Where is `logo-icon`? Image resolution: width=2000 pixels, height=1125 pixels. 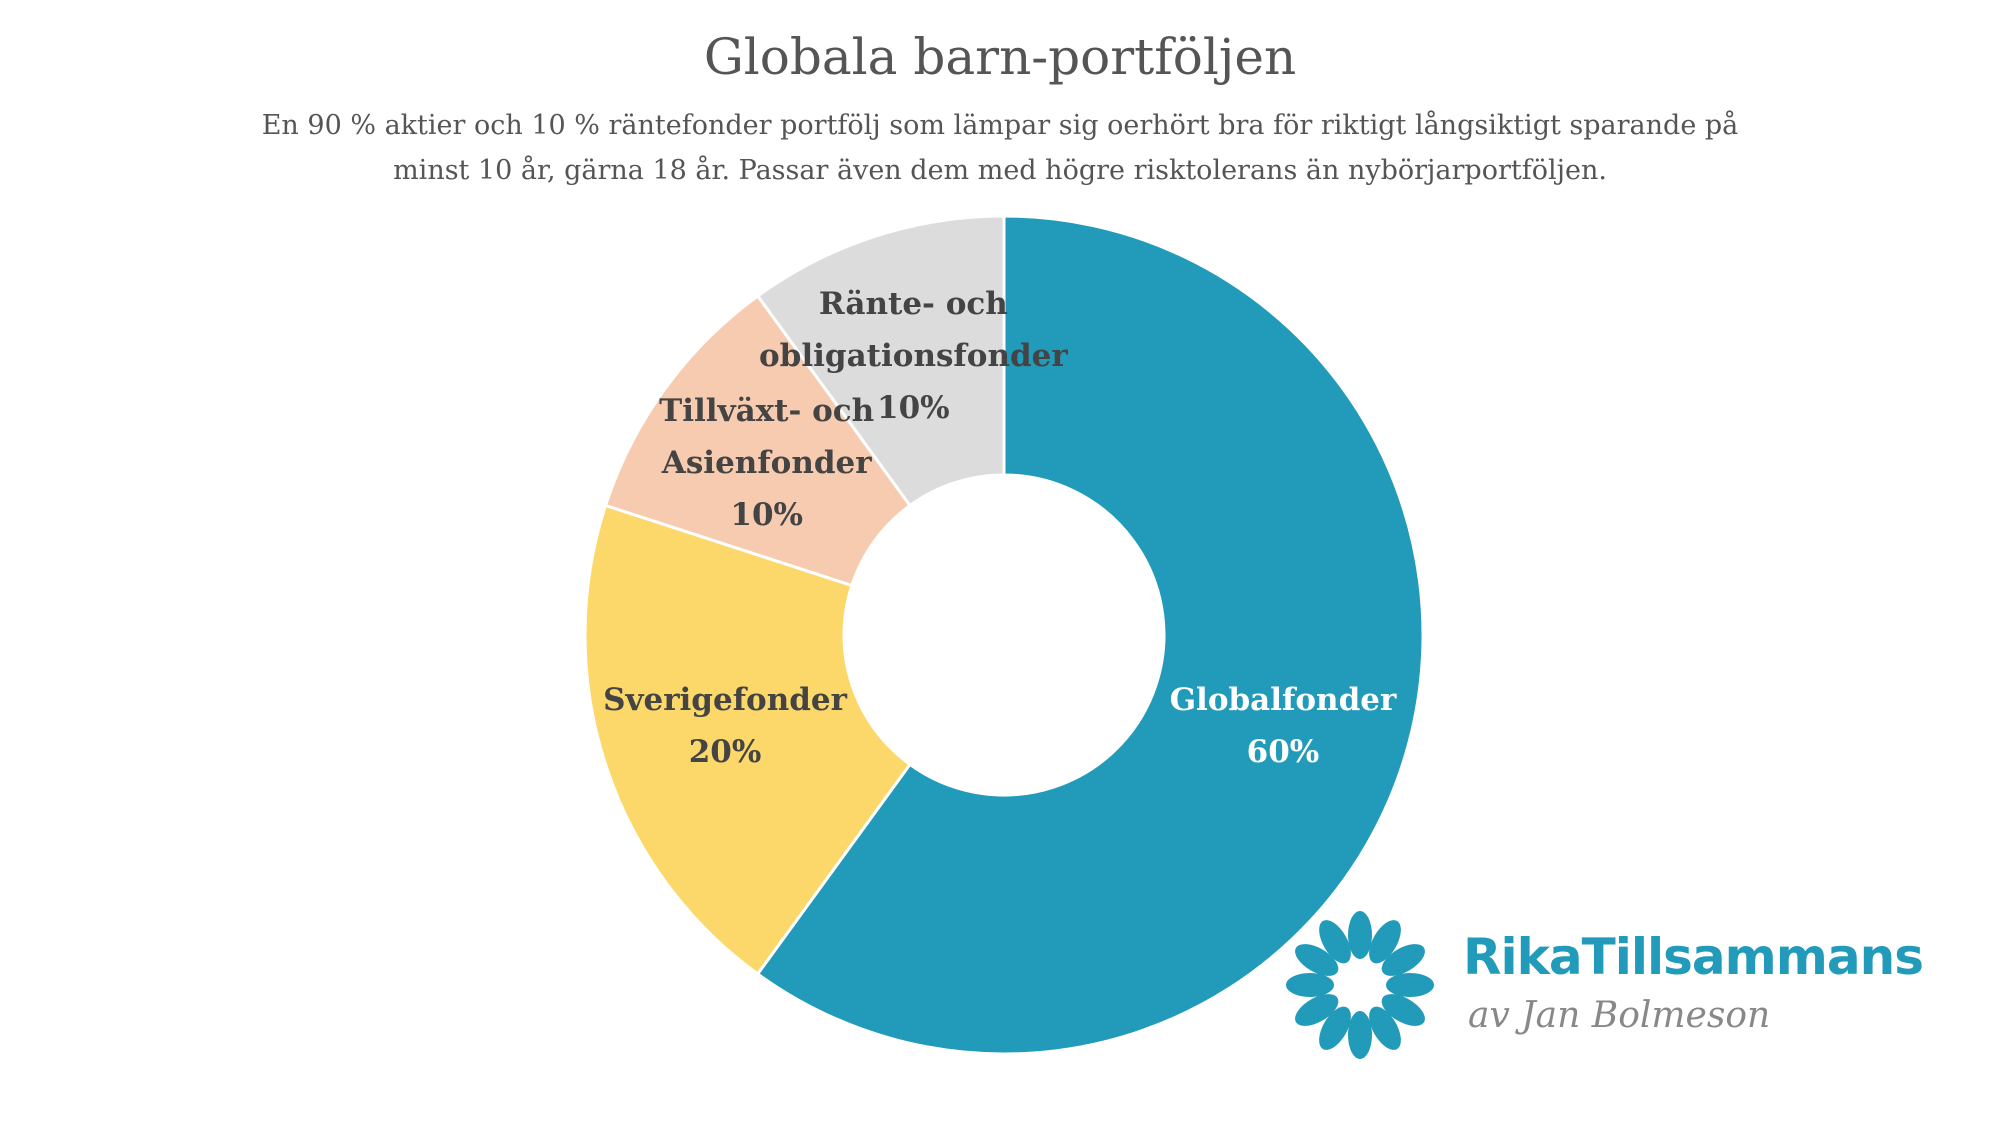 logo-icon is located at coordinates (1360, 985).